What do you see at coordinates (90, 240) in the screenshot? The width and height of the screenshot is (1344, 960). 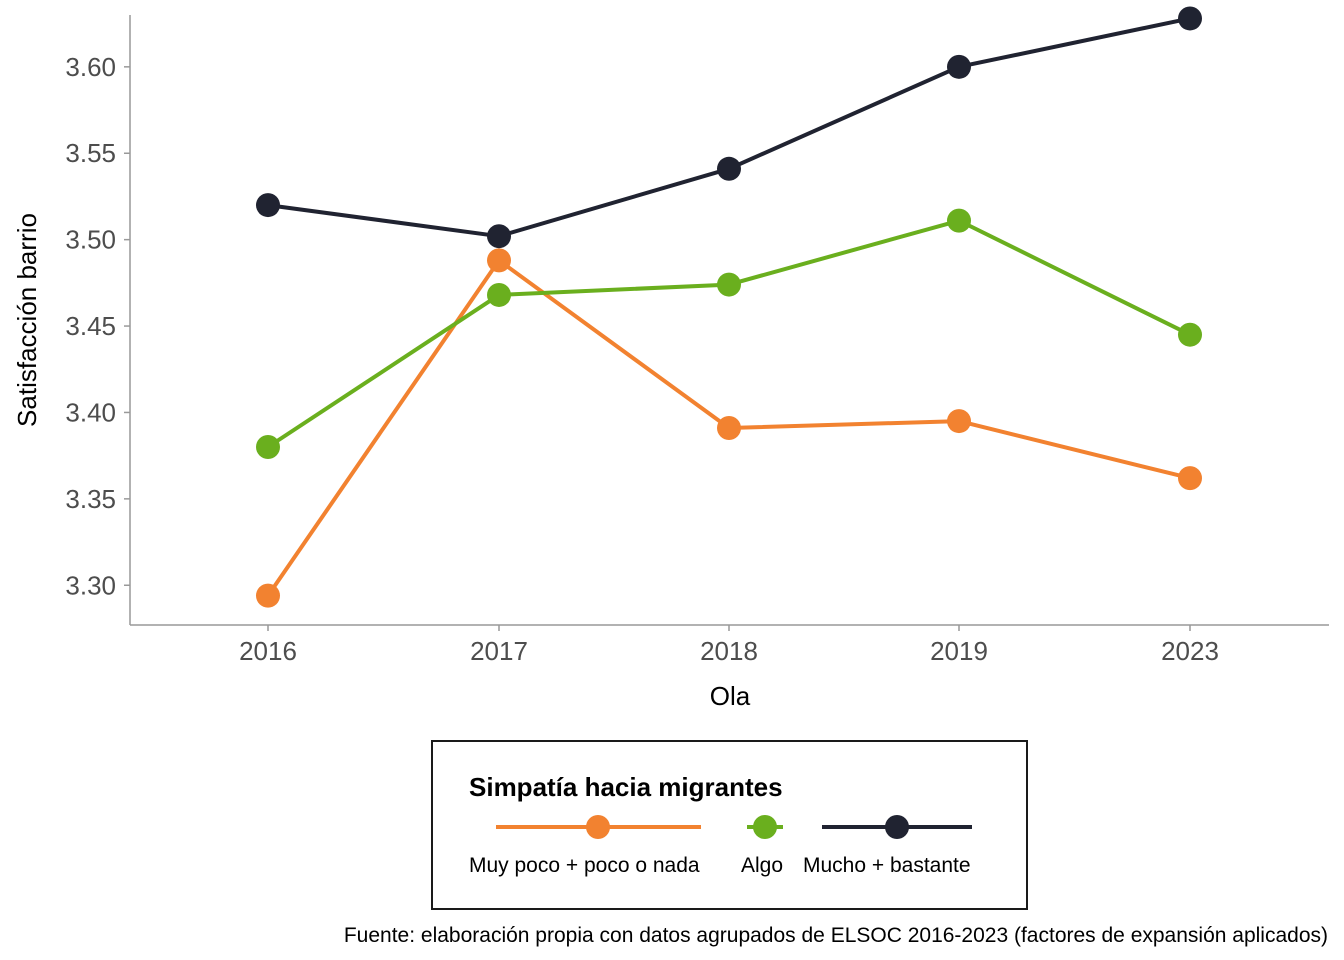 I see `y-tick-label: 3.50` at bounding box center [90, 240].